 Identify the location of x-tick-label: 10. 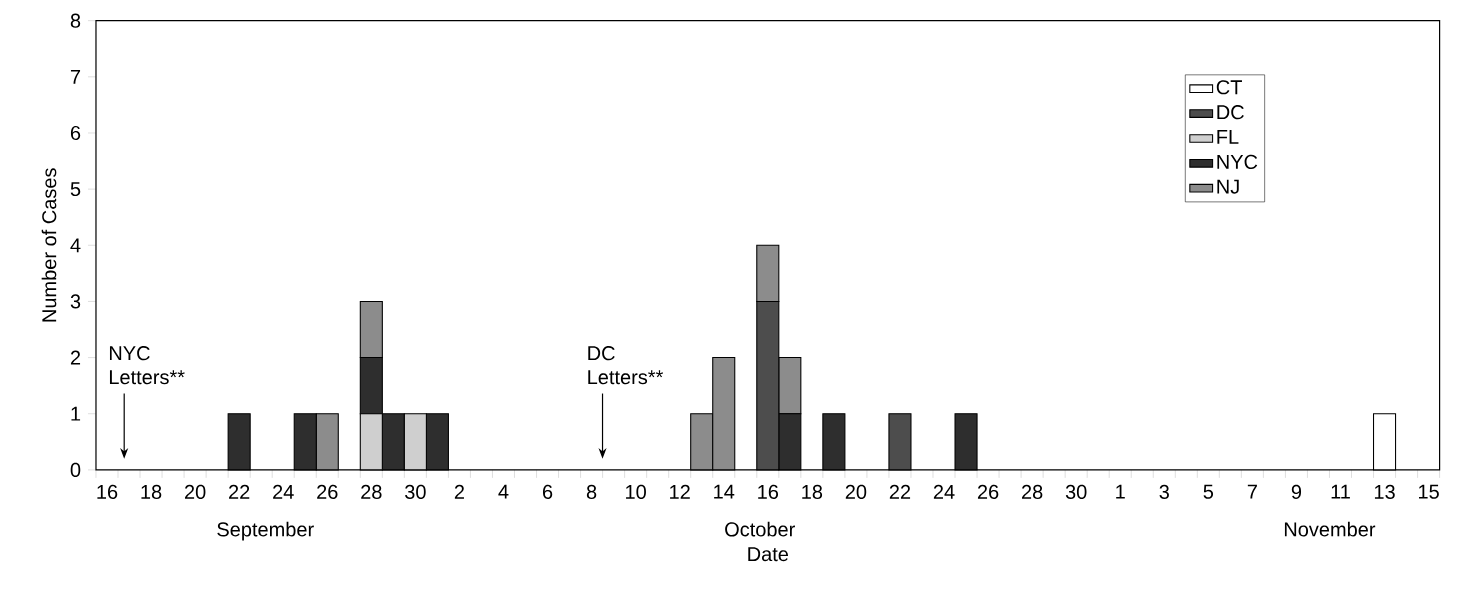
(636, 492).